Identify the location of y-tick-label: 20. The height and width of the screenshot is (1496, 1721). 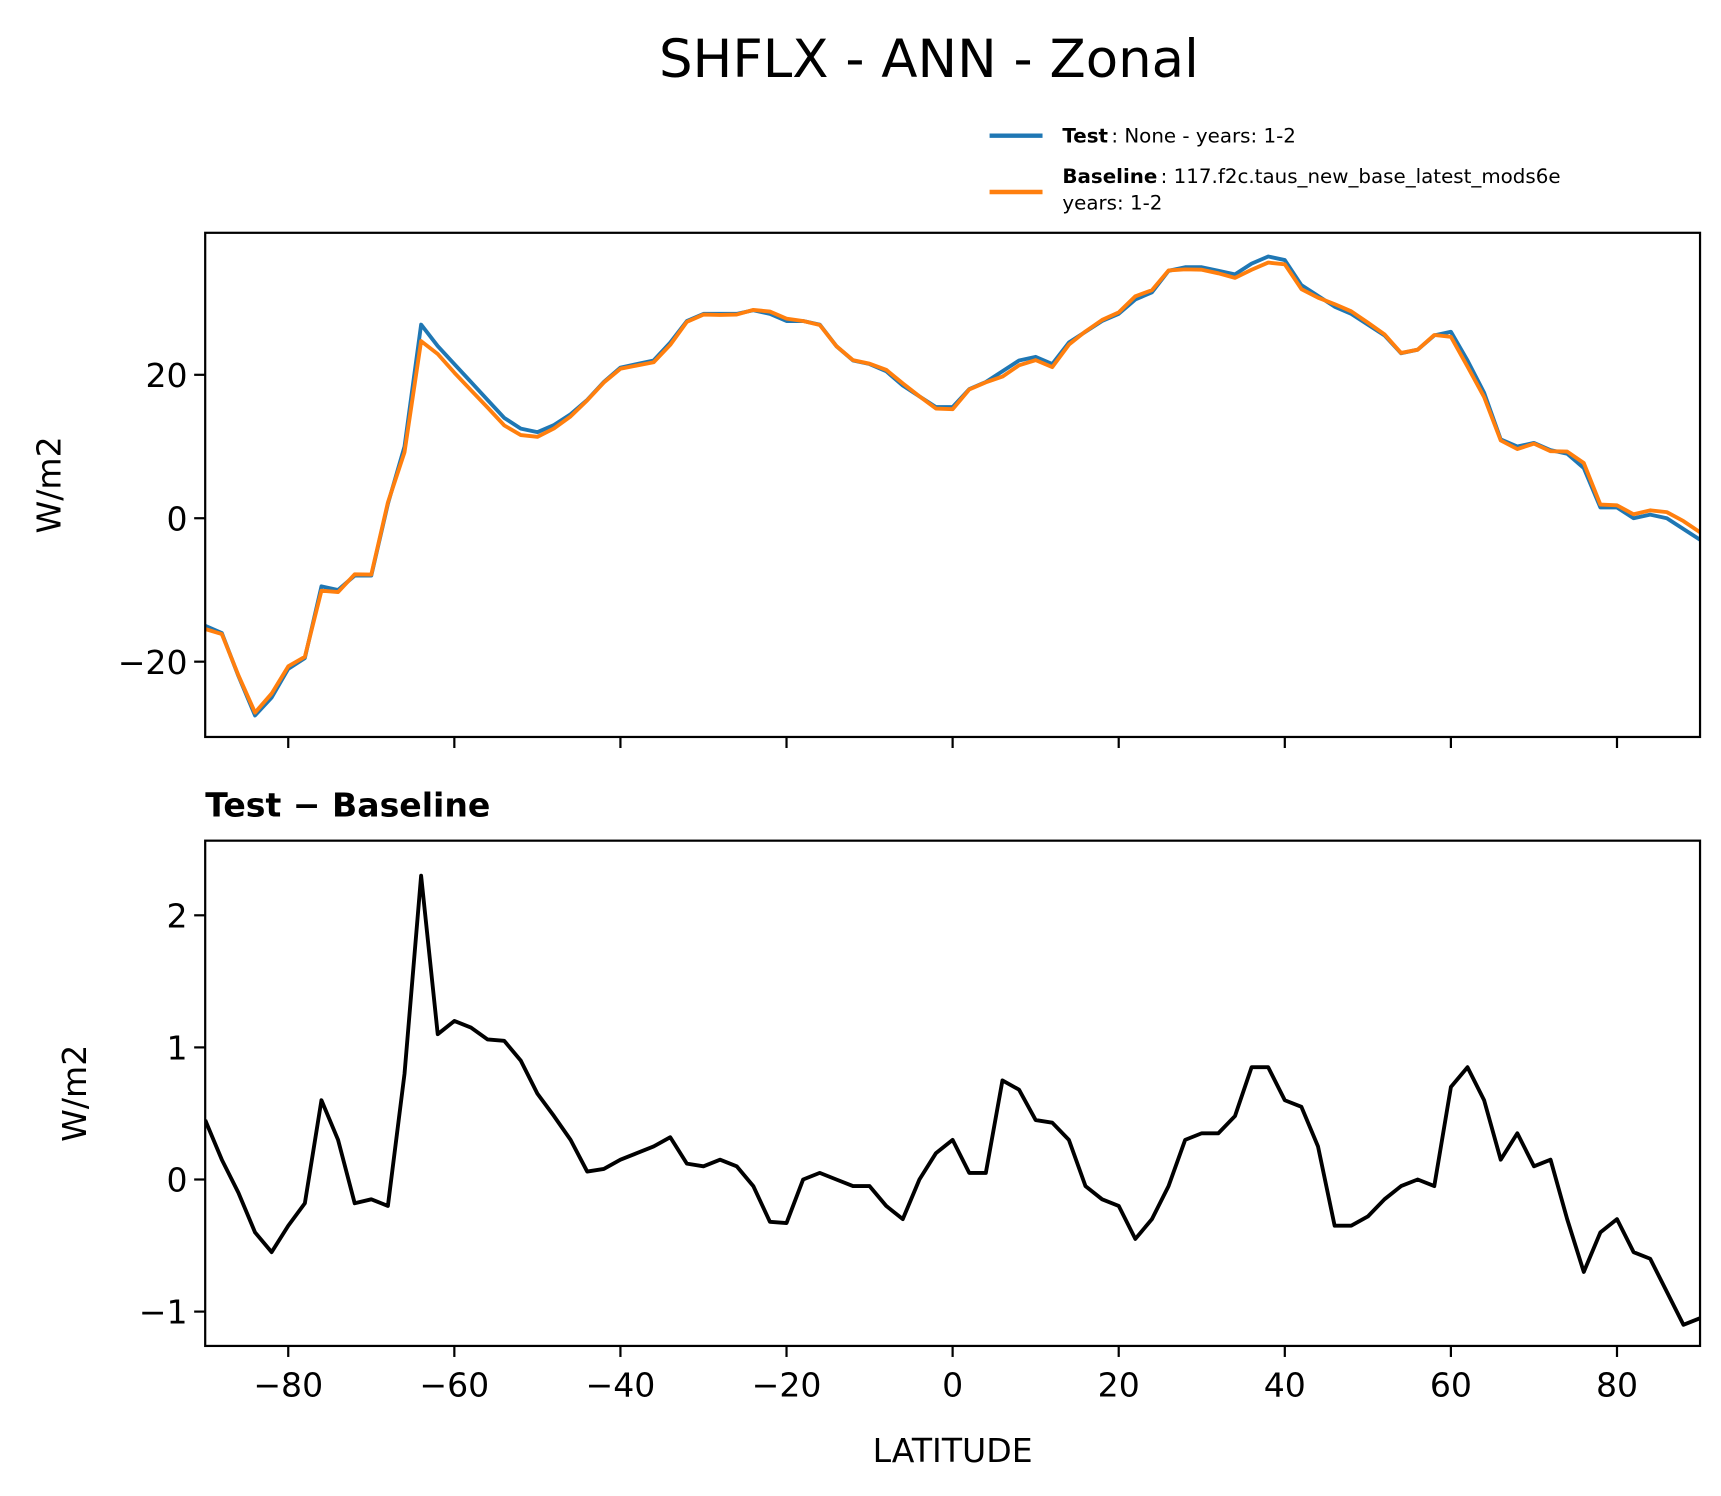
(166, 375).